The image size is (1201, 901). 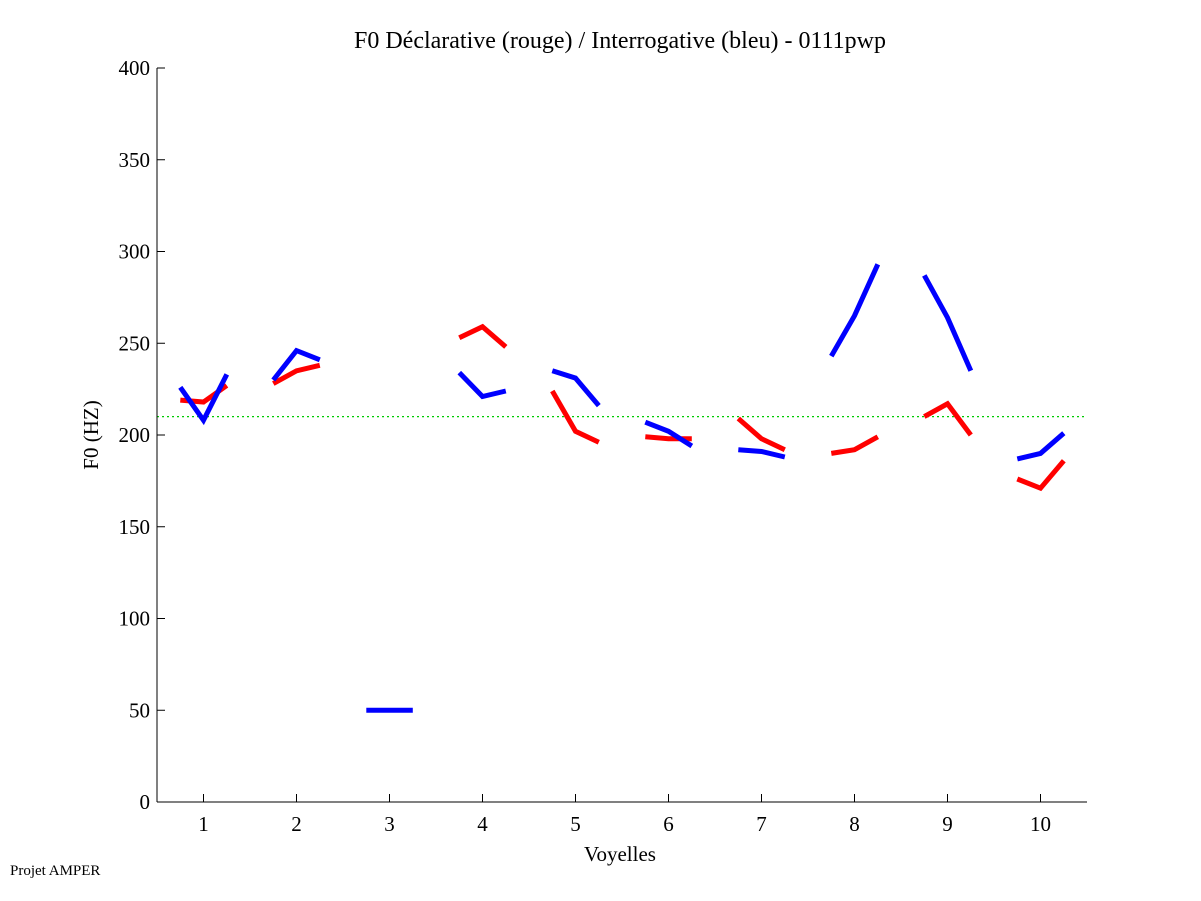 What do you see at coordinates (482, 824) in the screenshot?
I see `x-tick-label: 4` at bounding box center [482, 824].